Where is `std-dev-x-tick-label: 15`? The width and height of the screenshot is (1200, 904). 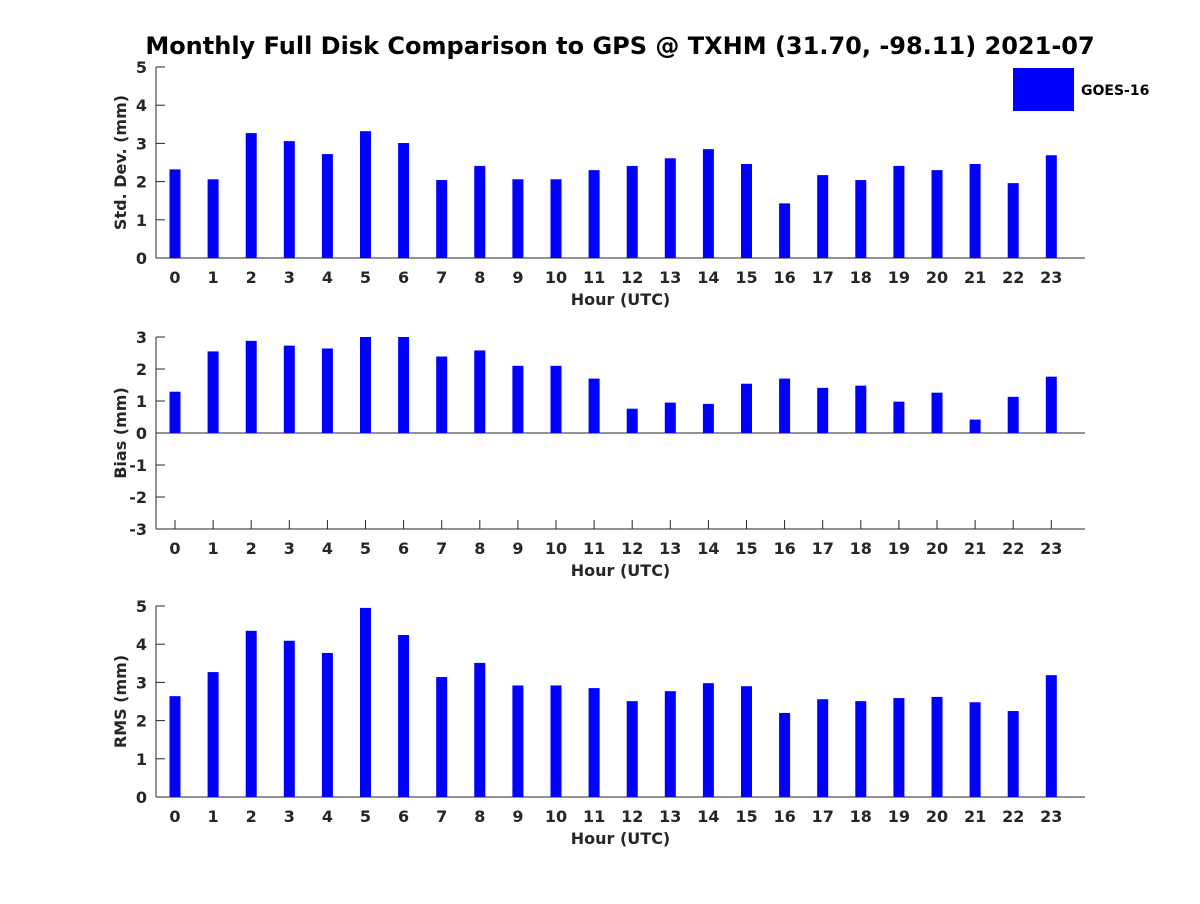 std-dev-x-tick-label: 15 is located at coordinates (746, 277).